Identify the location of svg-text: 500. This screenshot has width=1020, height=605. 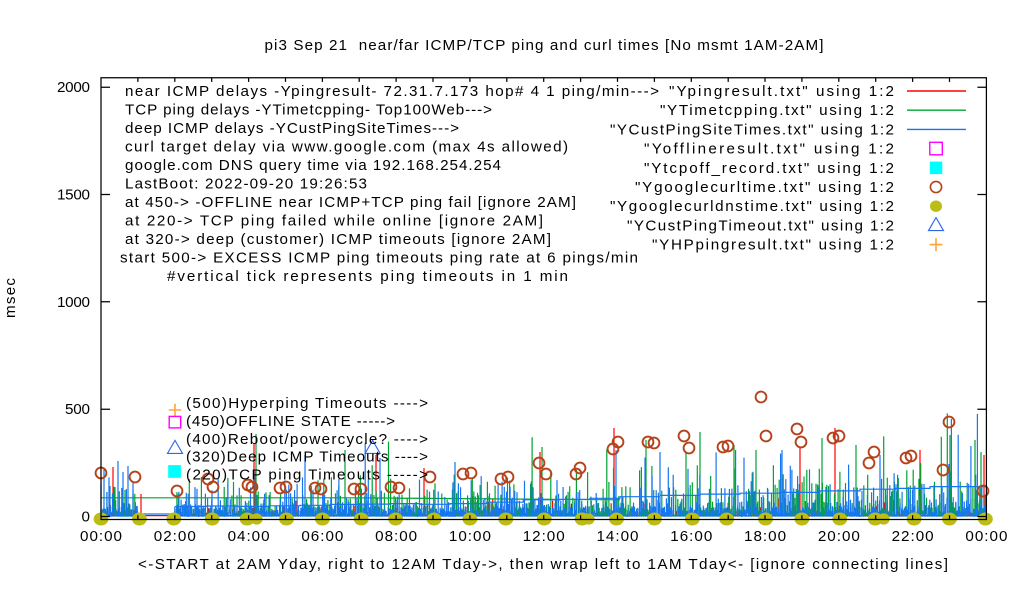
(77, 409).